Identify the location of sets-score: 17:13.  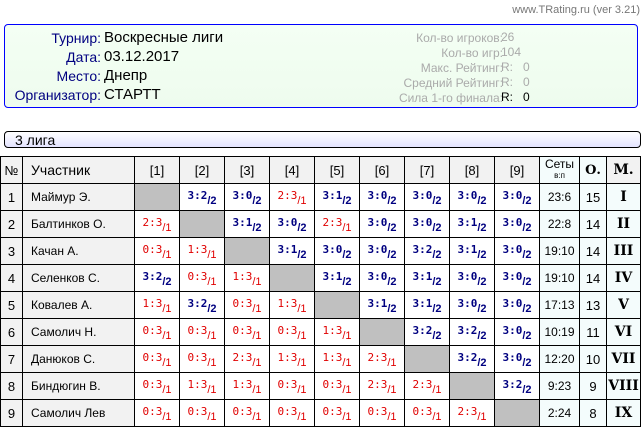
(559, 305).